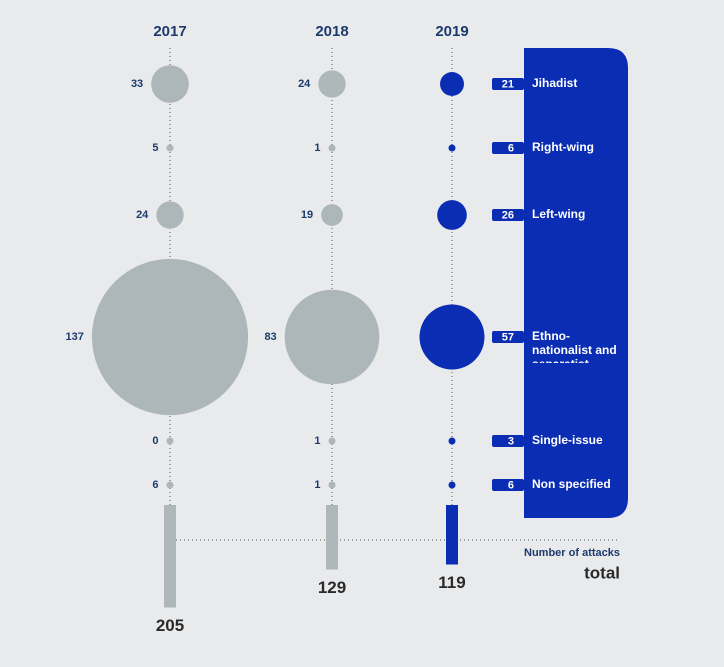 Image resolution: width=724 pixels, height=667 pixels. I want to click on category-label: Ethno-nationalist and separatist, so click(574, 346).